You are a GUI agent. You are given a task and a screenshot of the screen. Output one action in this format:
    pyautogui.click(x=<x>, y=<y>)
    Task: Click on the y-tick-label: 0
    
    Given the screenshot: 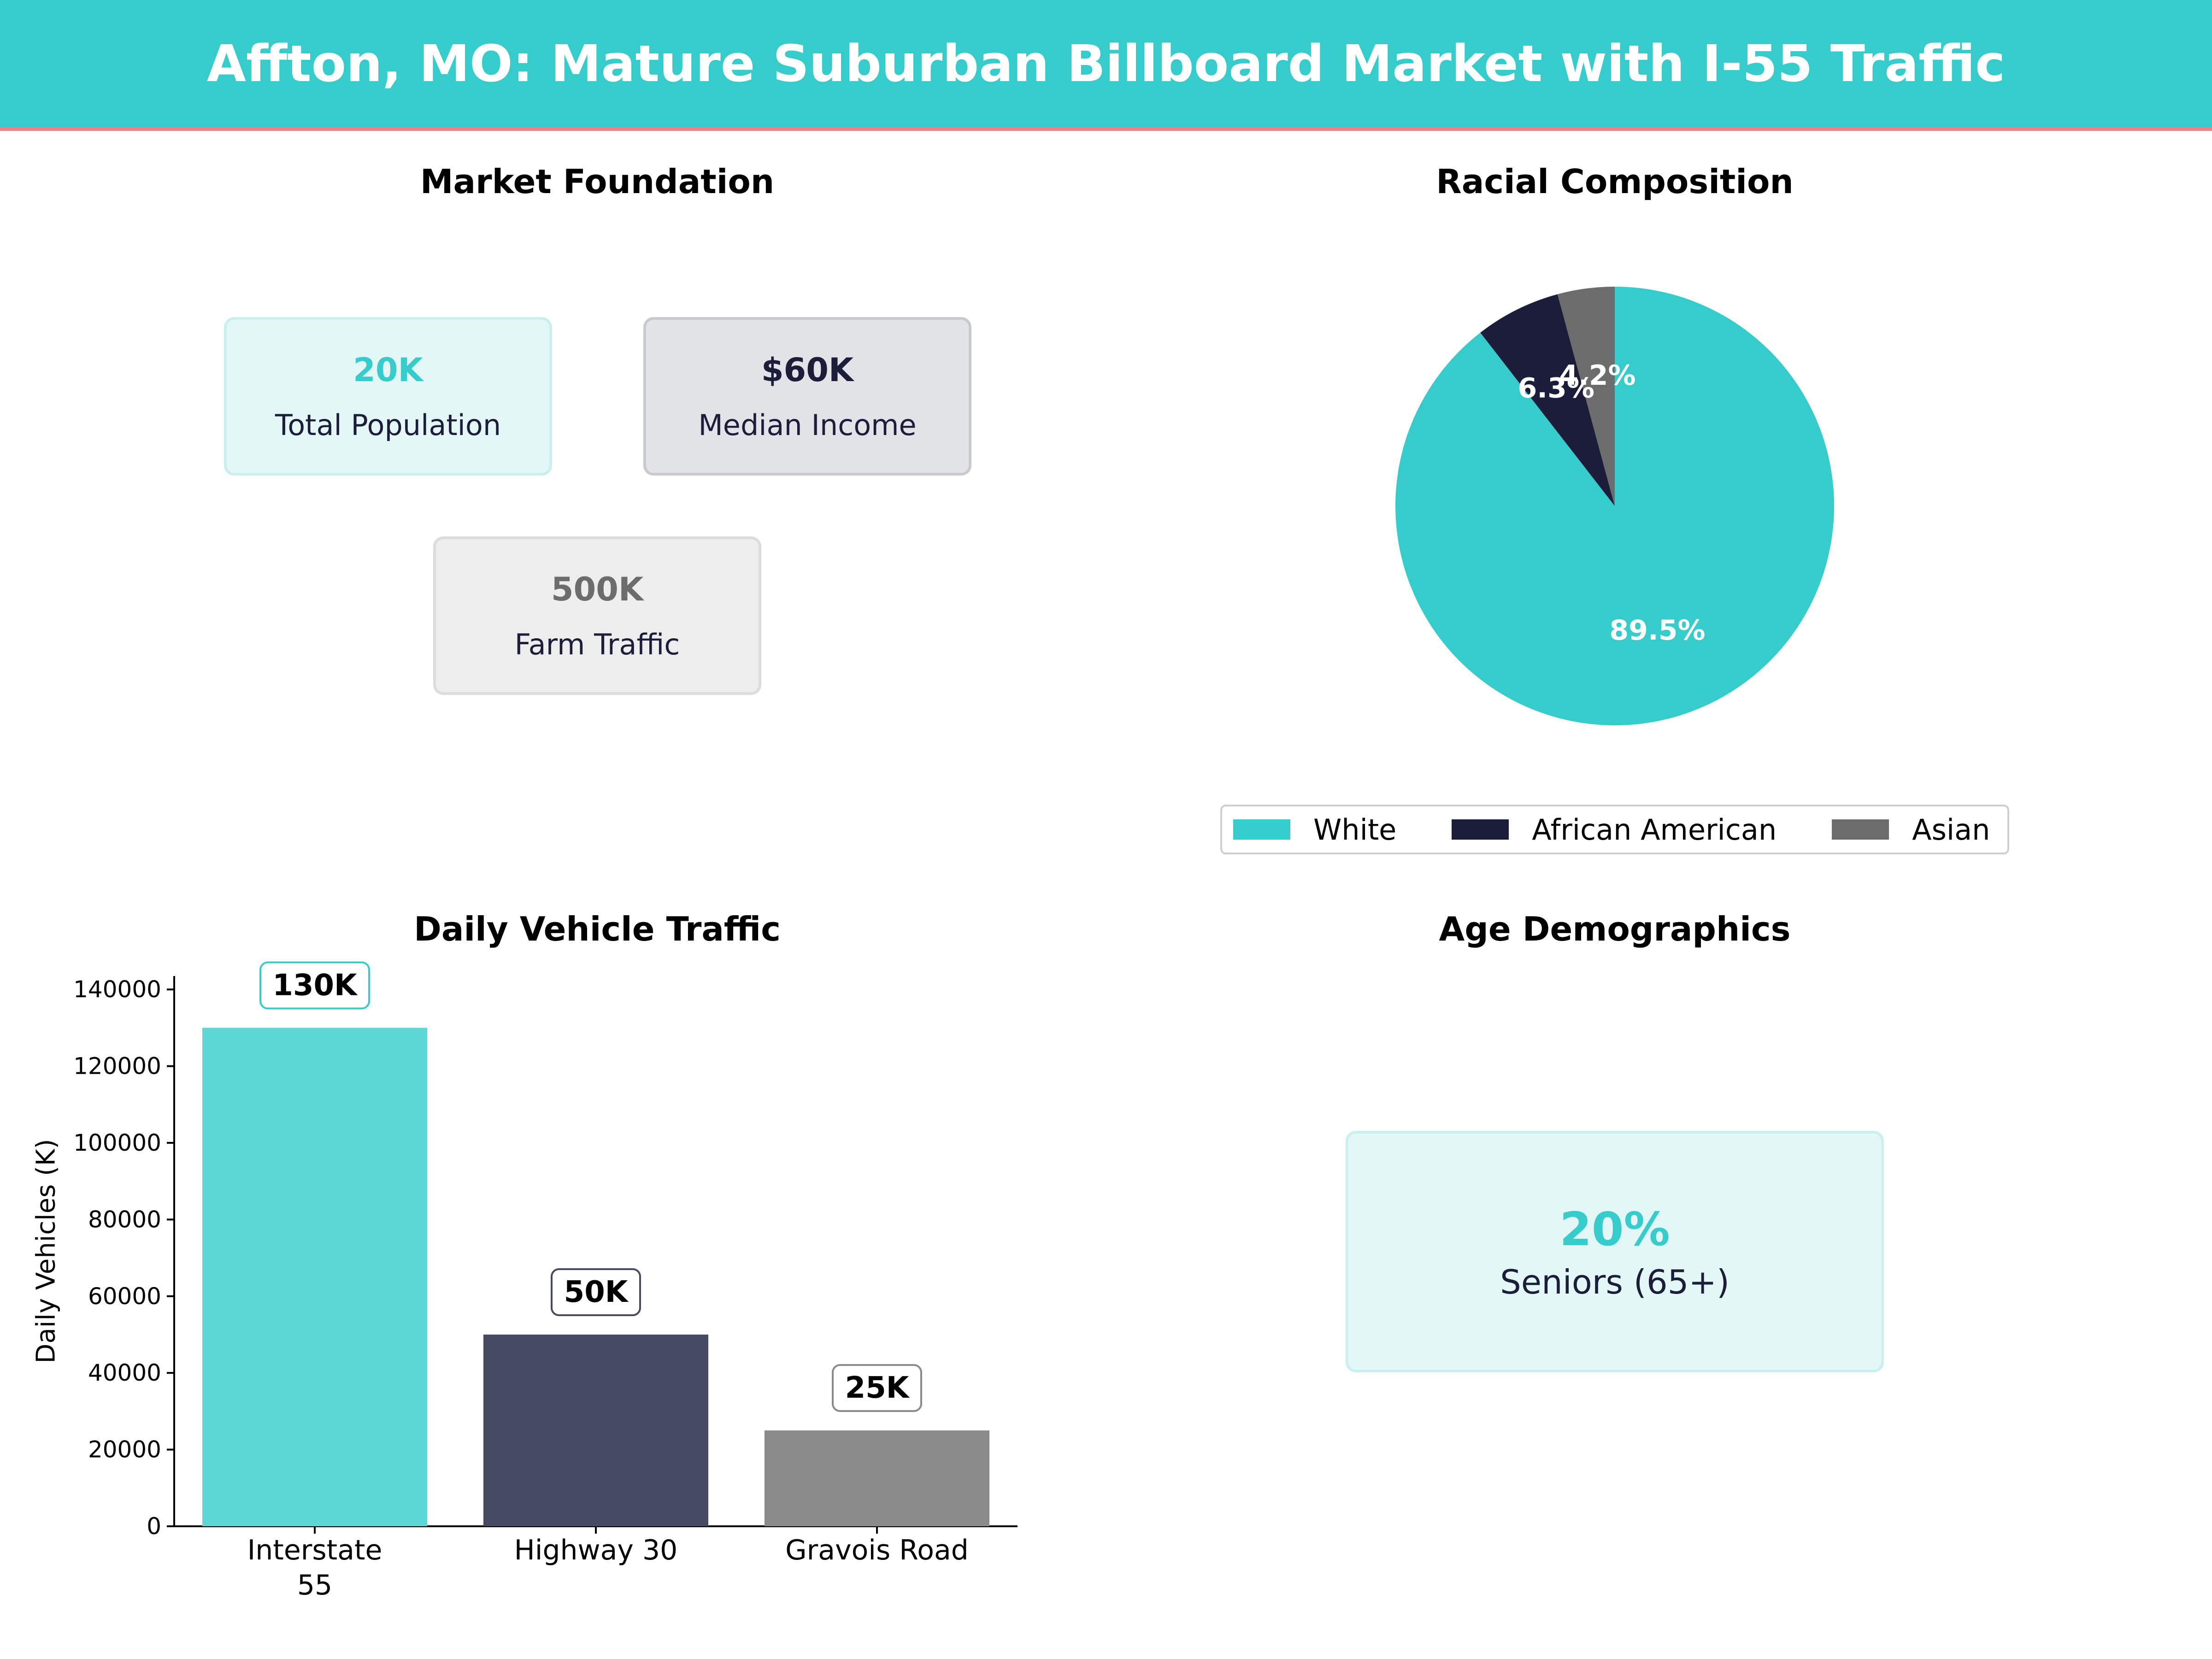 What is the action you would take?
    pyautogui.click(x=154, y=1526)
    